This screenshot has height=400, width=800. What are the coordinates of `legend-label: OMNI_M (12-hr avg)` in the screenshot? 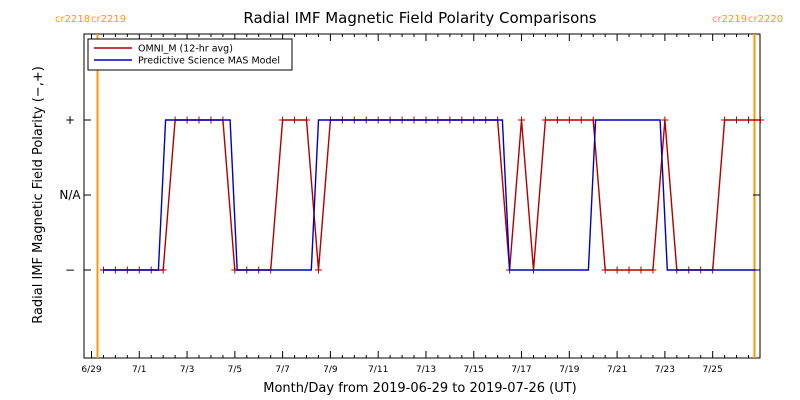 It's located at (185, 49).